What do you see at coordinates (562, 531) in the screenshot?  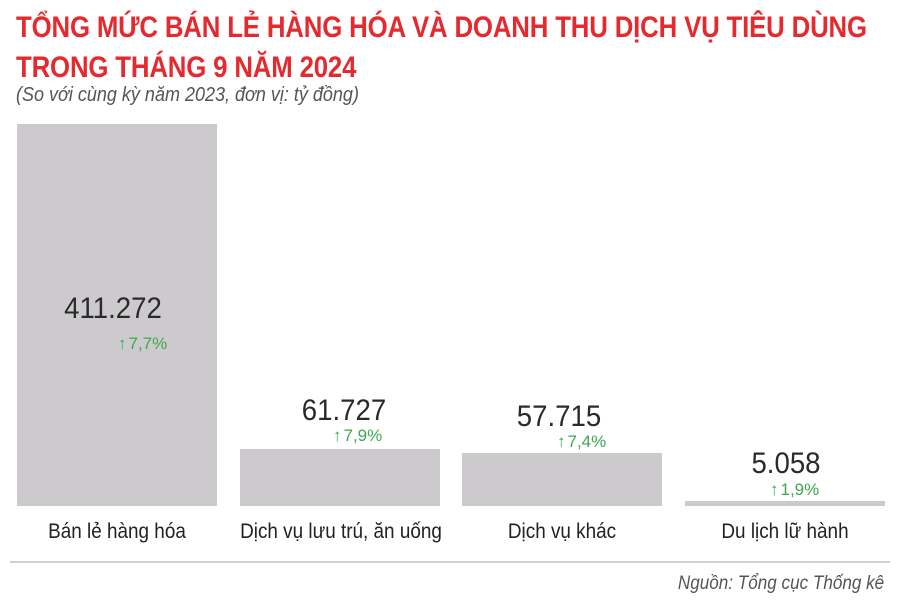 I see `category-label: Dịch vụ khác` at bounding box center [562, 531].